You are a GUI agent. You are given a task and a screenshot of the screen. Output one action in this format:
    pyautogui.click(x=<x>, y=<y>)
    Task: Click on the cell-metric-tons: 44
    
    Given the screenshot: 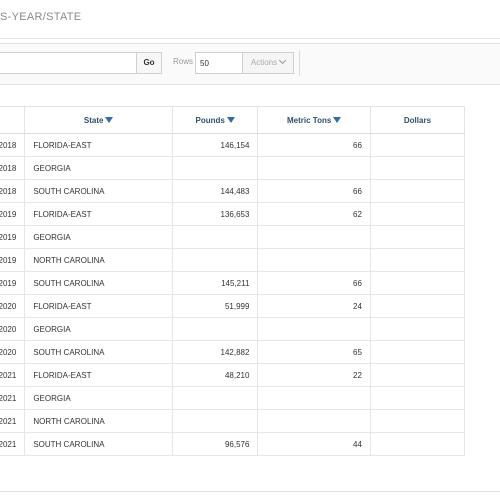 What is the action you would take?
    pyautogui.click(x=314, y=444)
    